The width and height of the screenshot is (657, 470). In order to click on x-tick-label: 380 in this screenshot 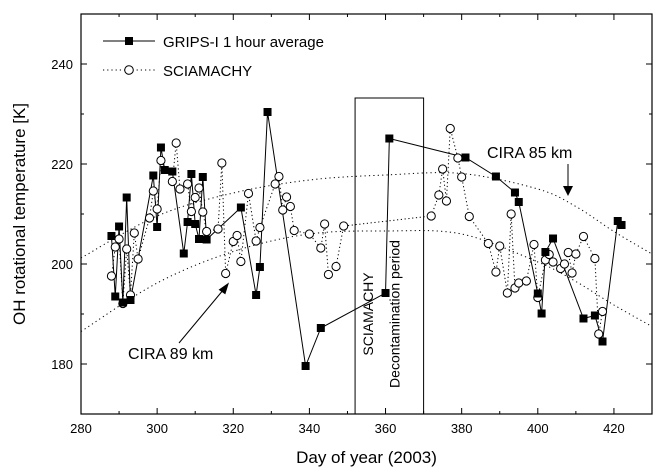, I will do `click(462, 428)`.